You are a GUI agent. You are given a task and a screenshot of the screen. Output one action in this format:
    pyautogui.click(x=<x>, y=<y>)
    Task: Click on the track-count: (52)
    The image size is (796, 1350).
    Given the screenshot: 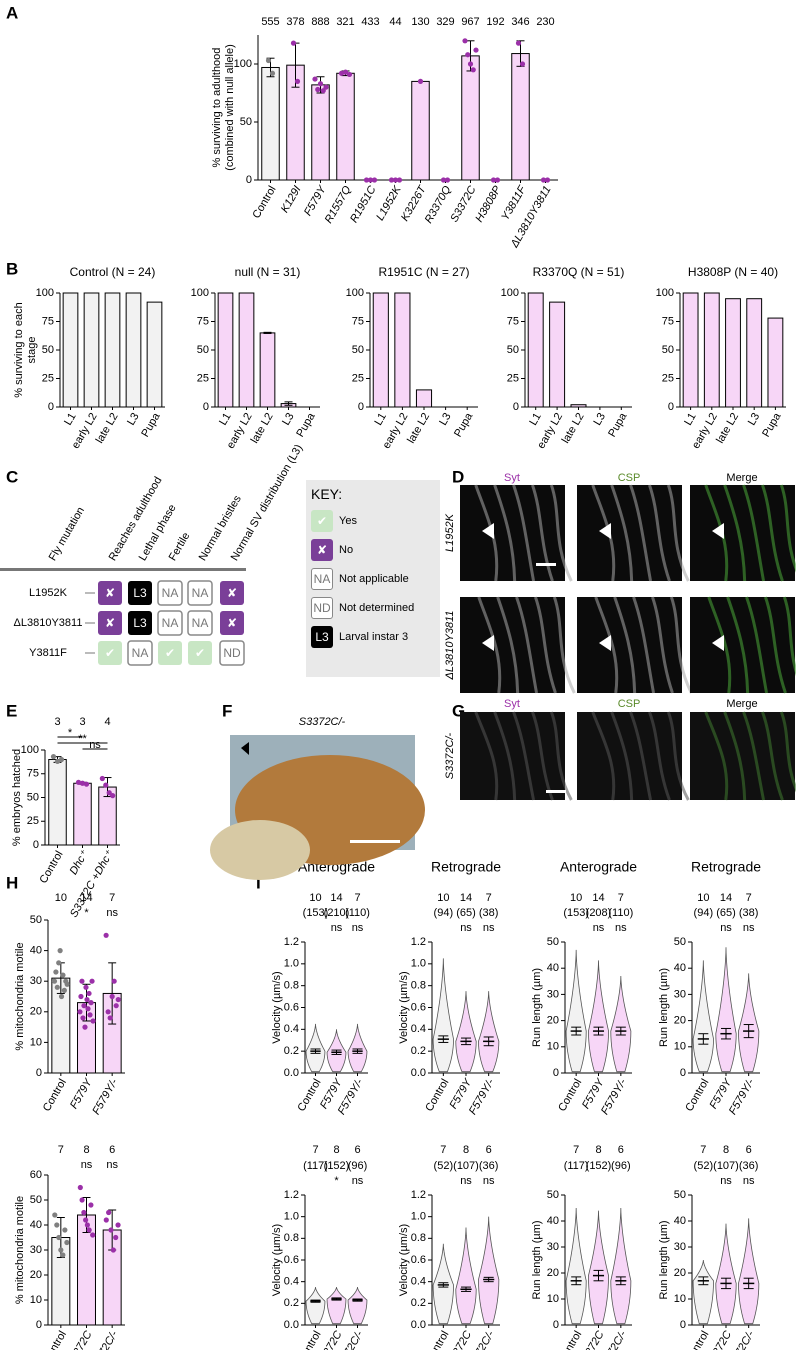 What is the action you would take?
    pyautogui.click(x=704, y=1166)
    